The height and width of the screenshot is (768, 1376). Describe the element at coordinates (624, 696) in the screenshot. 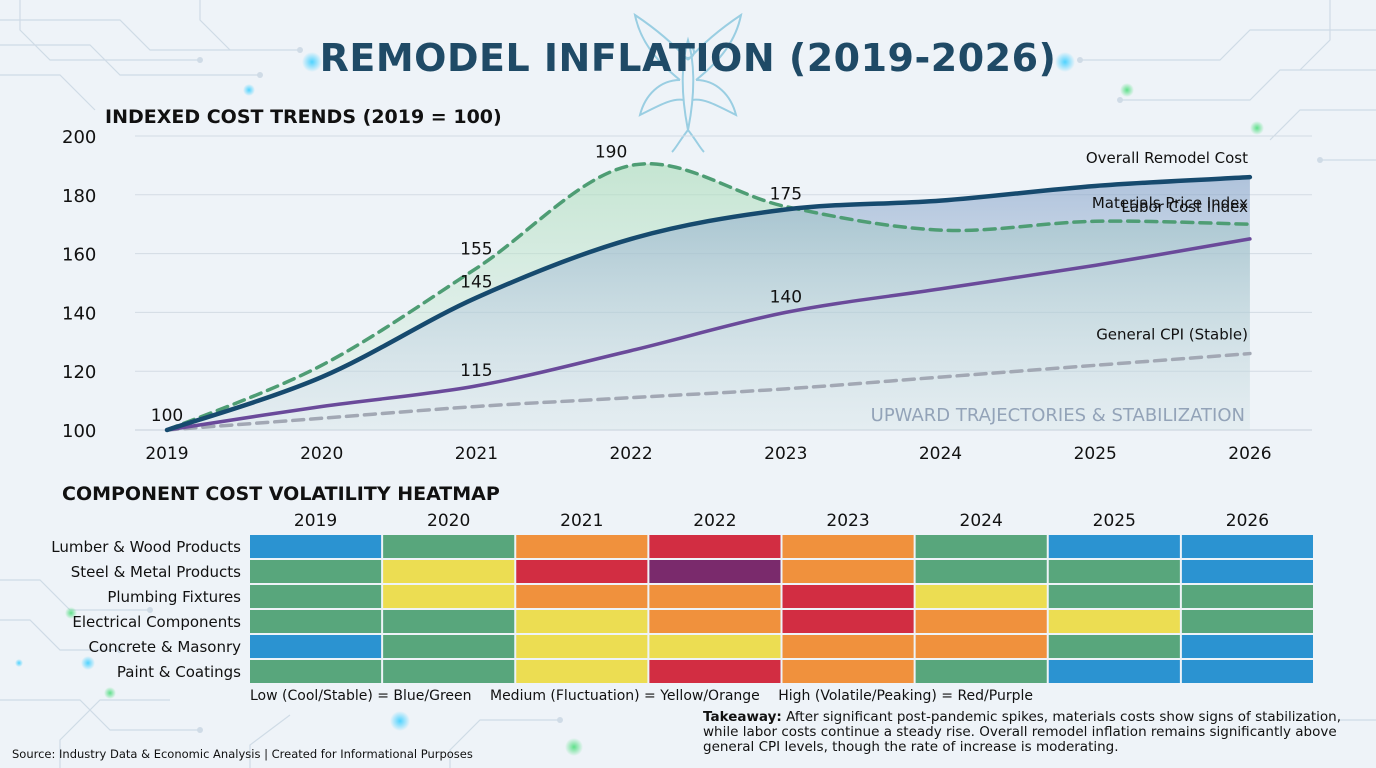

I see `legend-medium: Medium (Fluctuation) = Yellow/Orange` at that location.